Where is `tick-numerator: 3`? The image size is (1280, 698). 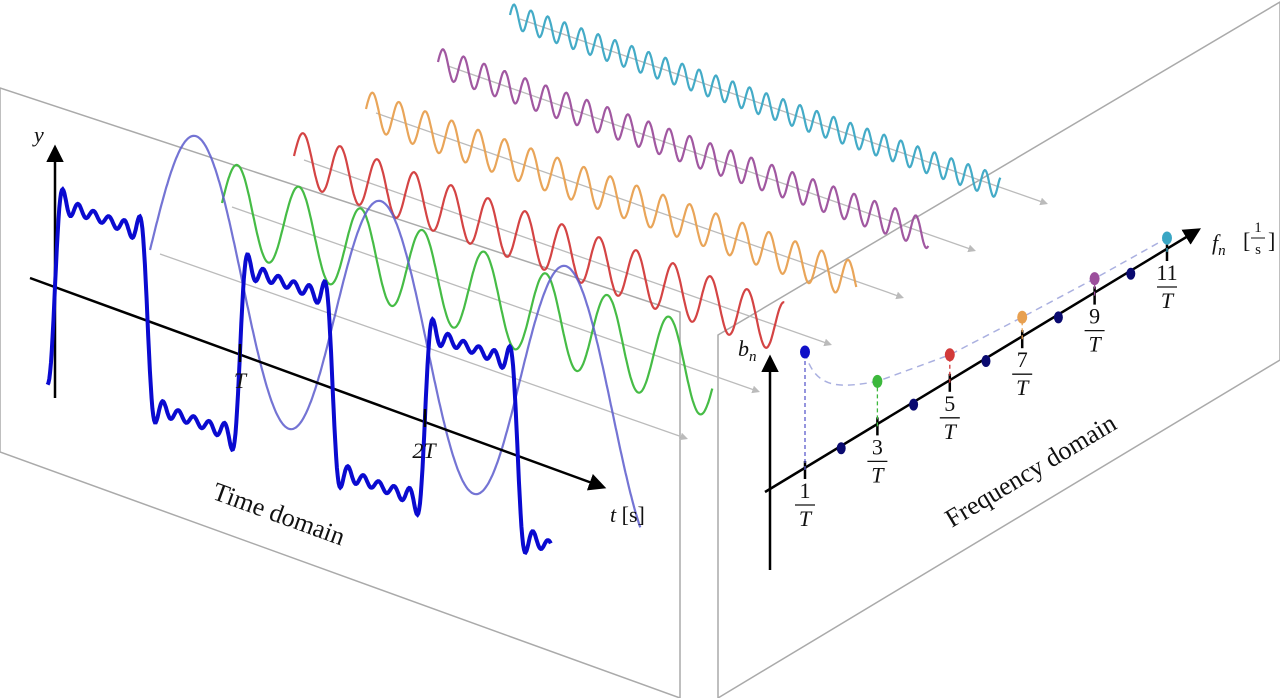 tick-numerator: 3 is located at coordinates (877, 446).